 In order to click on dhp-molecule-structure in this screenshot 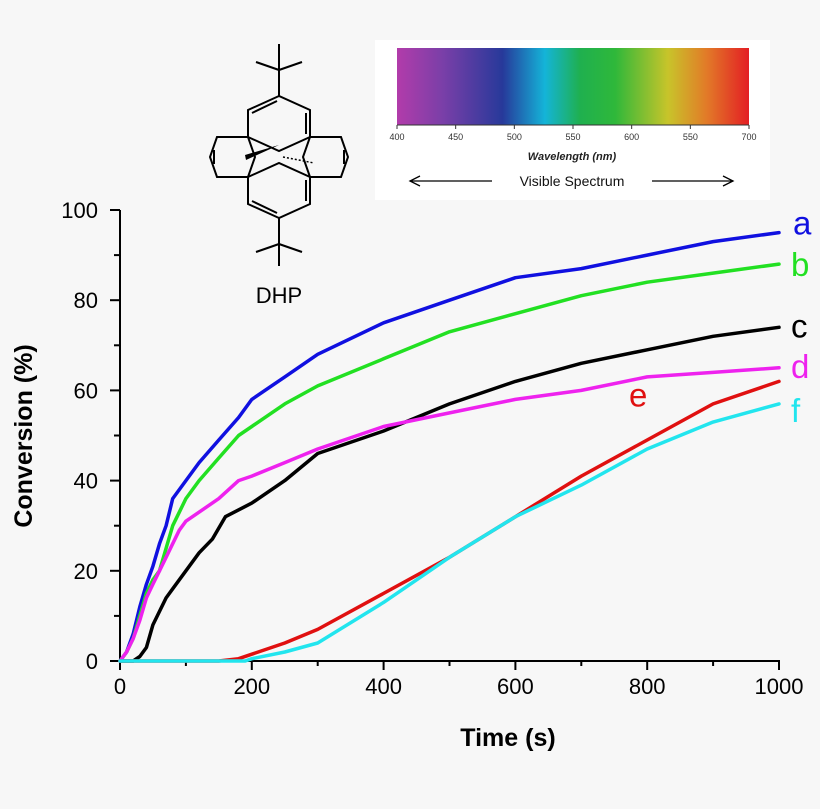, I will do `click(279, 155)`.